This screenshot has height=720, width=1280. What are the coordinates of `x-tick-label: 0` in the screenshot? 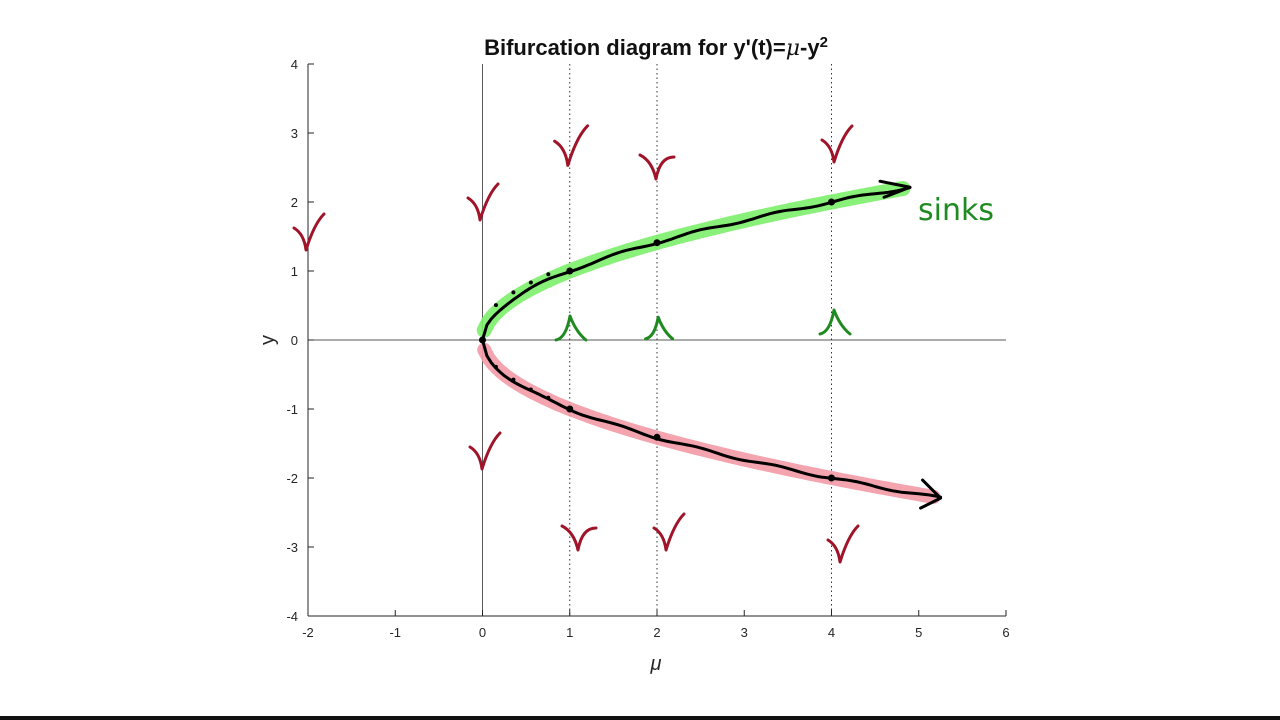 It's located at (482, 632).